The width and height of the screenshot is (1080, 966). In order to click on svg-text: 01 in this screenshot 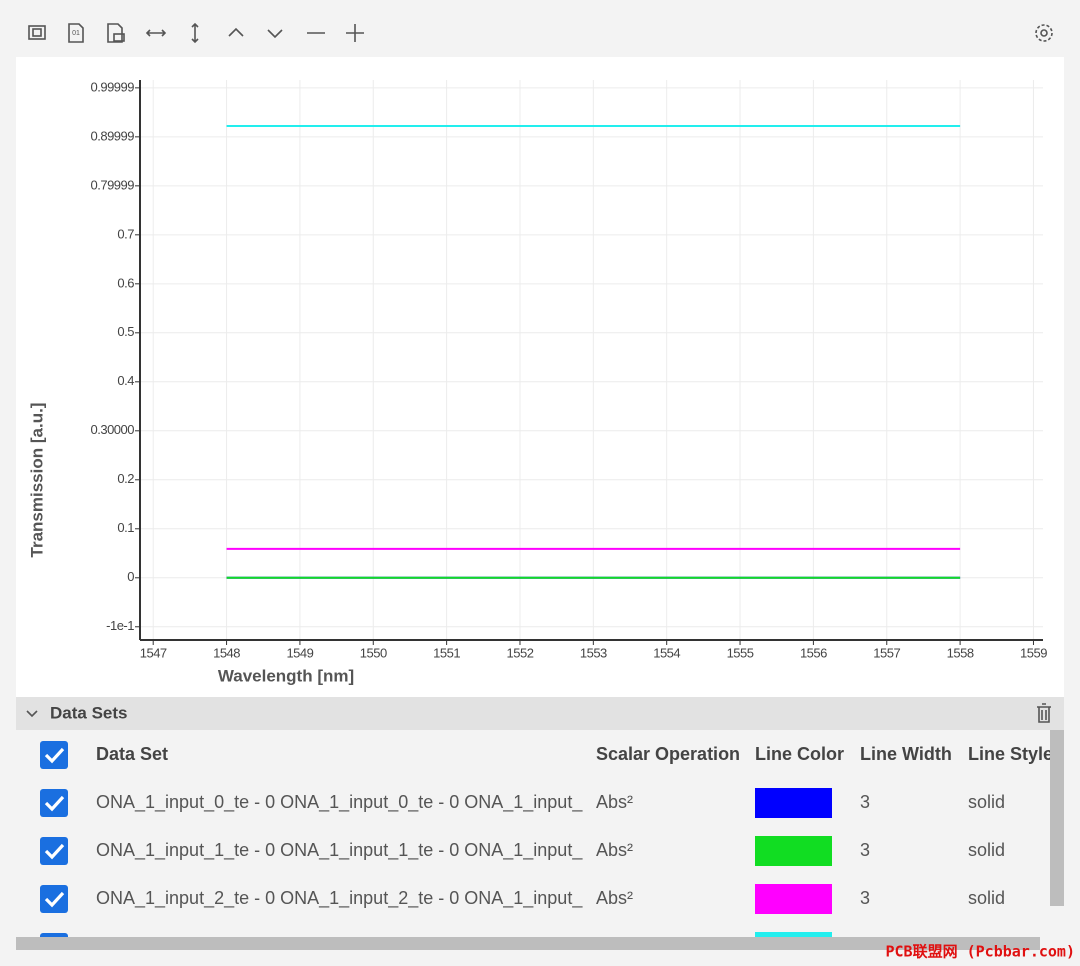, I will do `click(76, 33)`.